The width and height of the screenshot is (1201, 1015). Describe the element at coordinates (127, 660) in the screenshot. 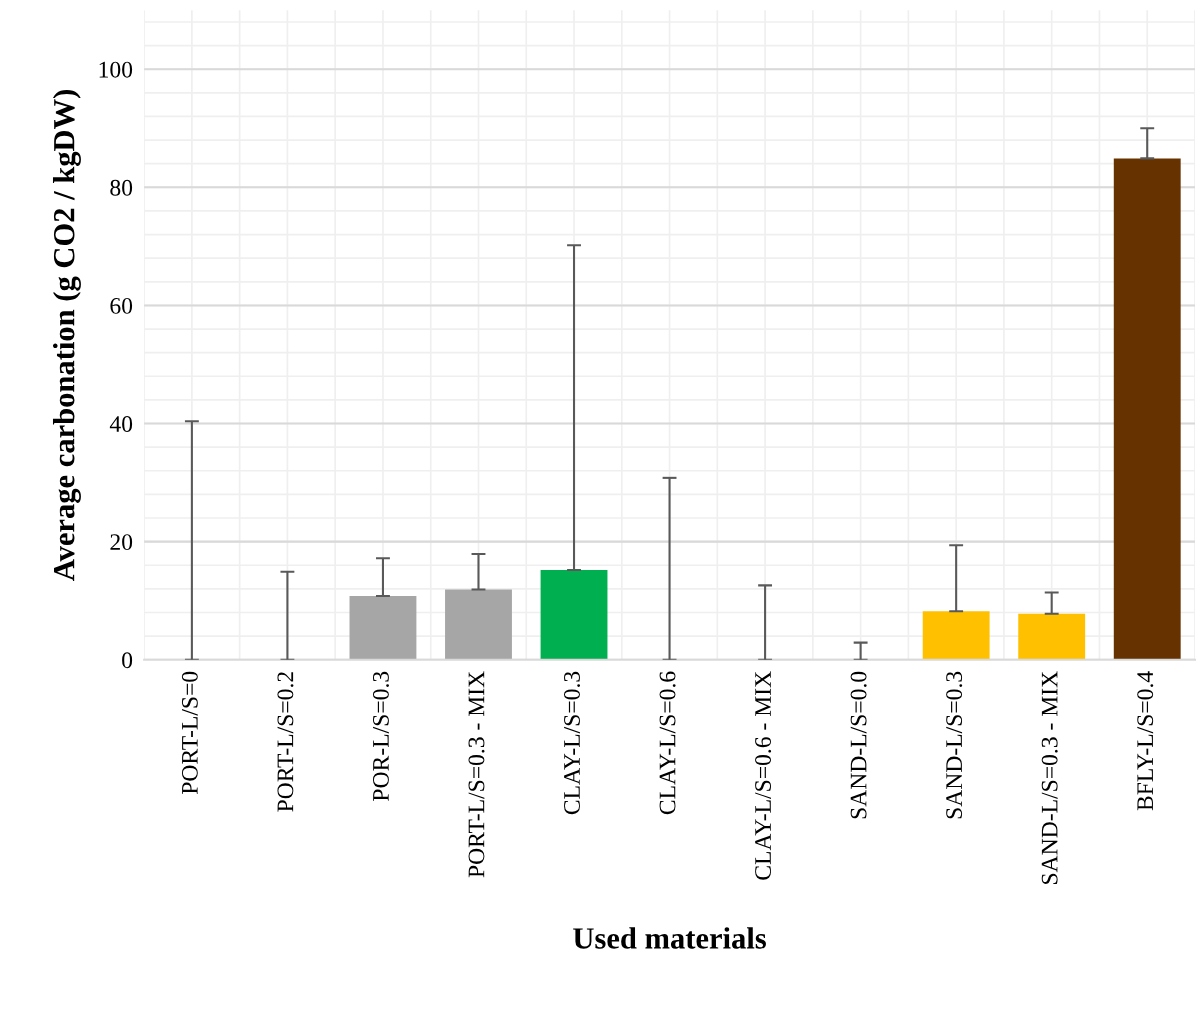

I see `y-tick-label: 0` at that location.